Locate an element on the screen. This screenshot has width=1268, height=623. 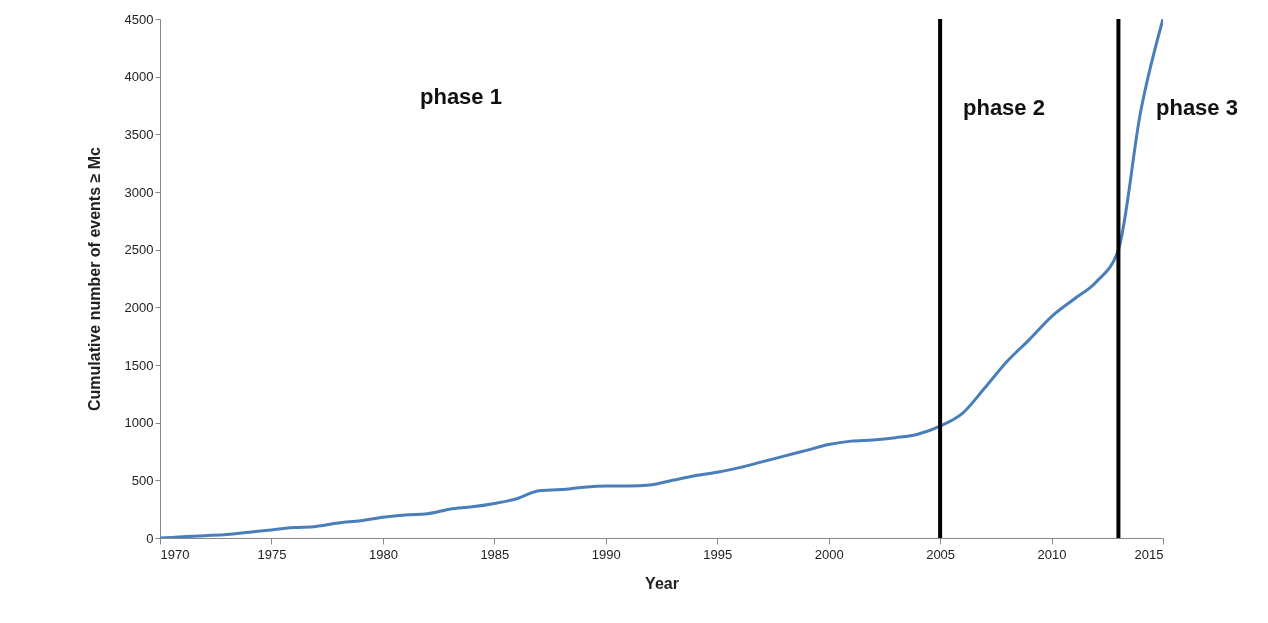
x-tick-label: 2005 is located at coordinates (941, 554).